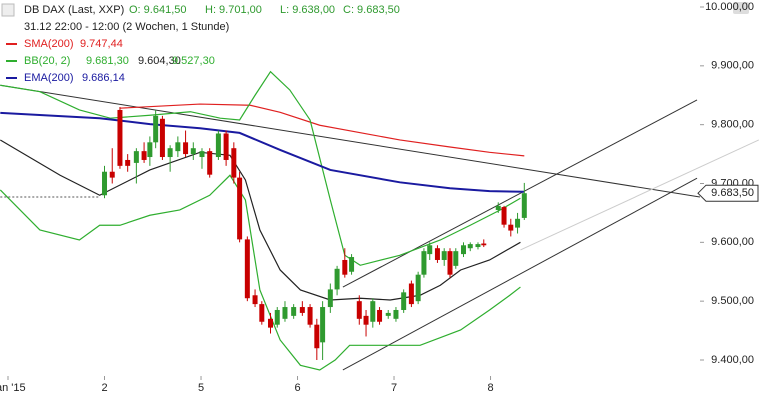 The width and height of the screenshot is (759, 401). What do you see at coordinates (47, 61) in the screenshot?
I see `legend-name: BB(20, 2)` at bounding box center [47, 61].